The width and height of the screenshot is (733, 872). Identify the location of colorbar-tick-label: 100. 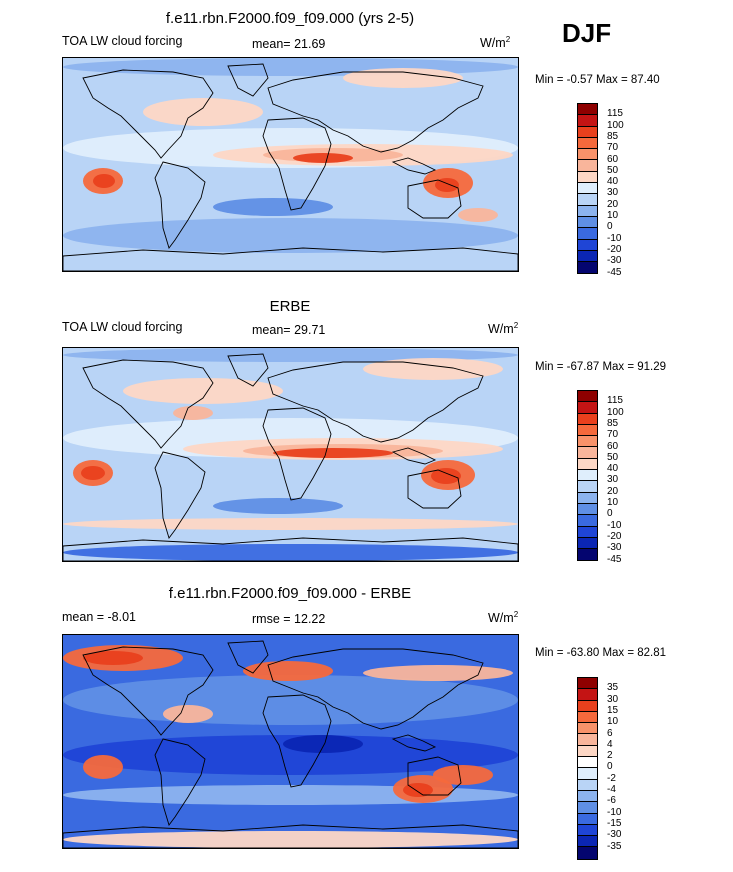
(615, 125).